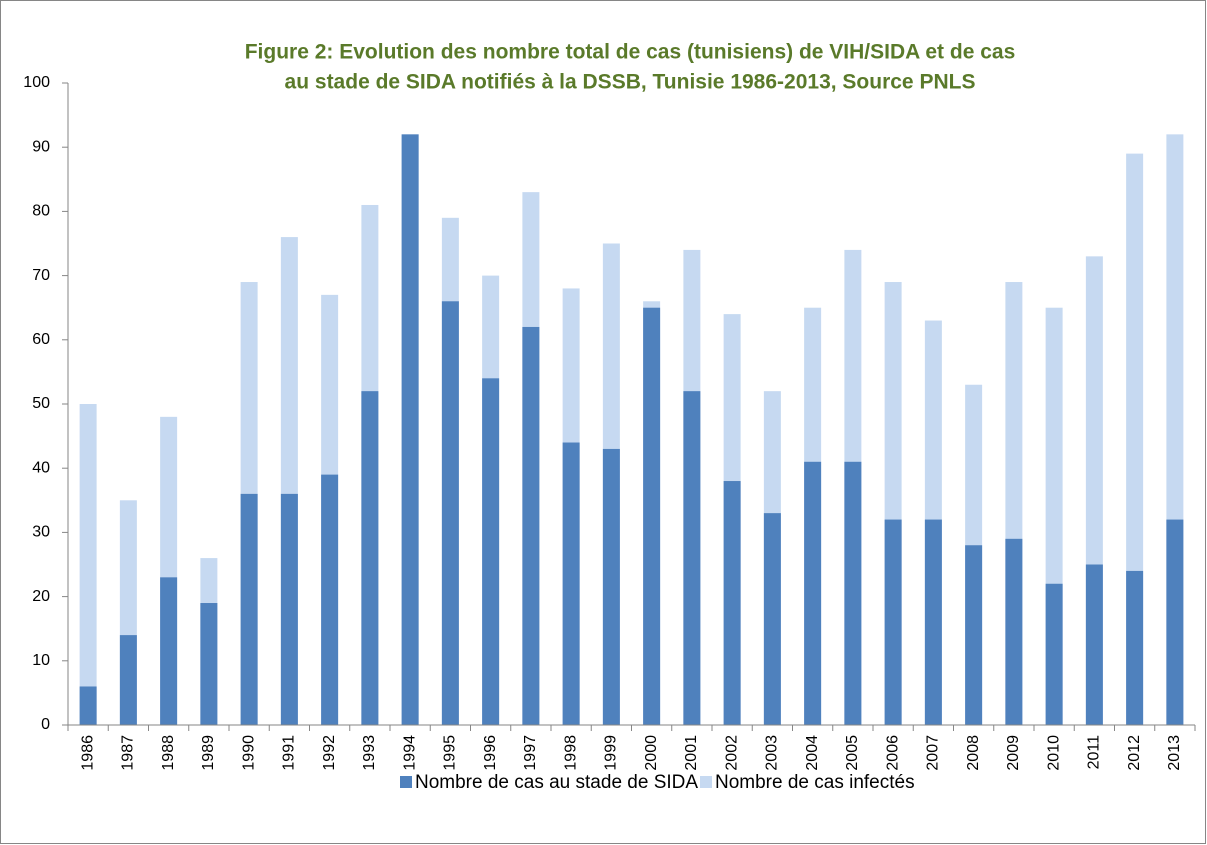 The image size is (1207, 845). I want to click on y-tick-label: 0, so click(45, 724).